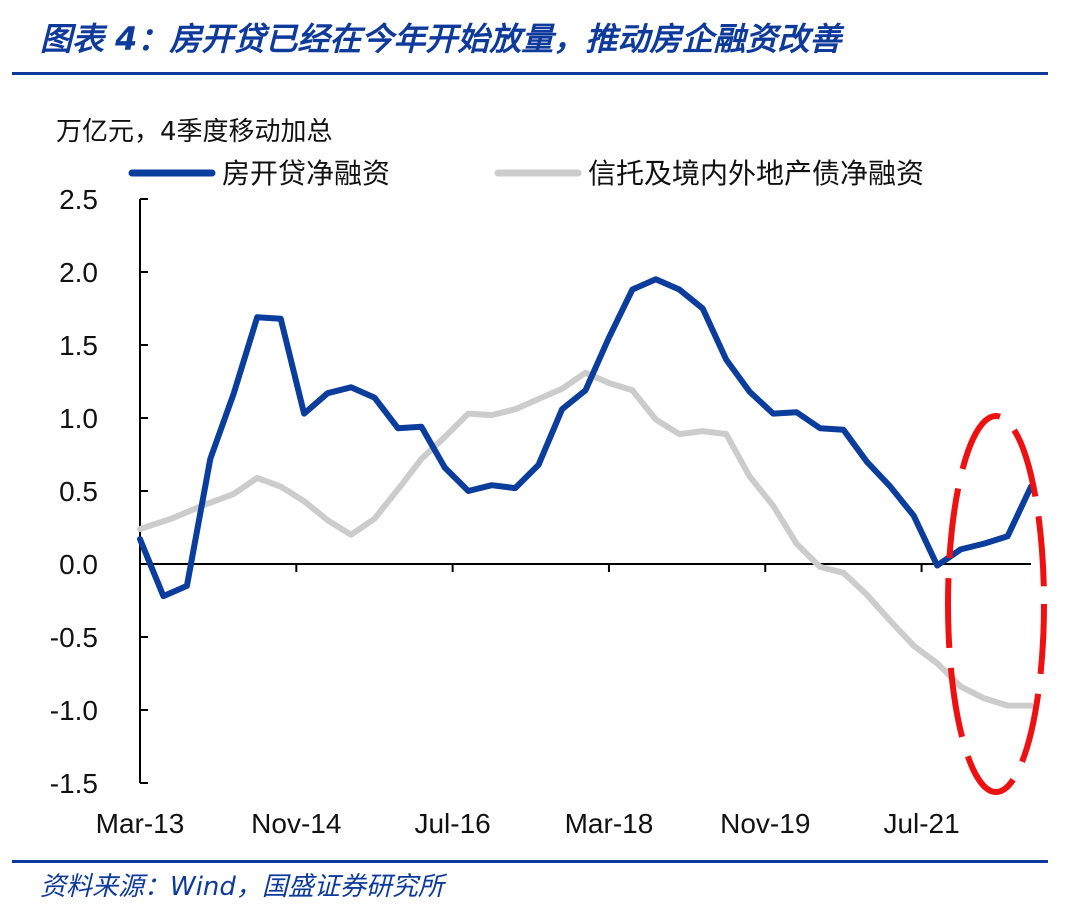  What do you see at coordinates (921, 823) in the screenshot?
I see `x-tick-label: Jul-21` at bounding box center [921, 823].